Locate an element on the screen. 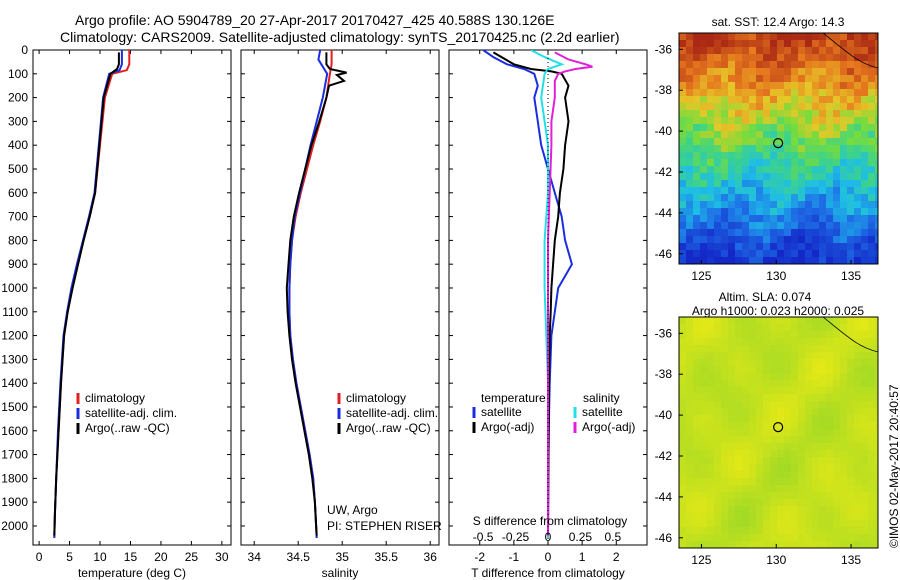  s-tick-label: -0.5 is located at coordinates (483, 537).